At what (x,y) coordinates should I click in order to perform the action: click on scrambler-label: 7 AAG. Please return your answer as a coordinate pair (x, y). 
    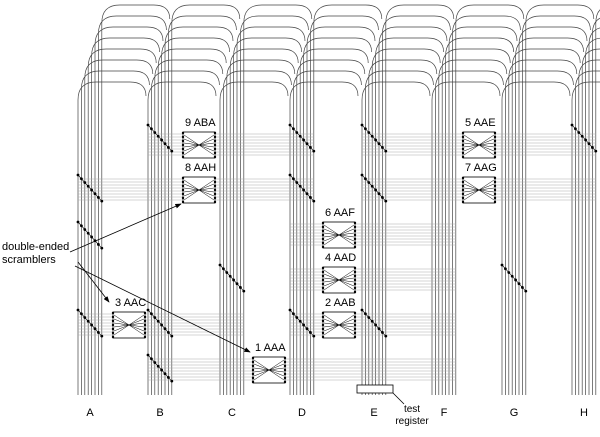
    Looking at the image, I should click on (481, 168).